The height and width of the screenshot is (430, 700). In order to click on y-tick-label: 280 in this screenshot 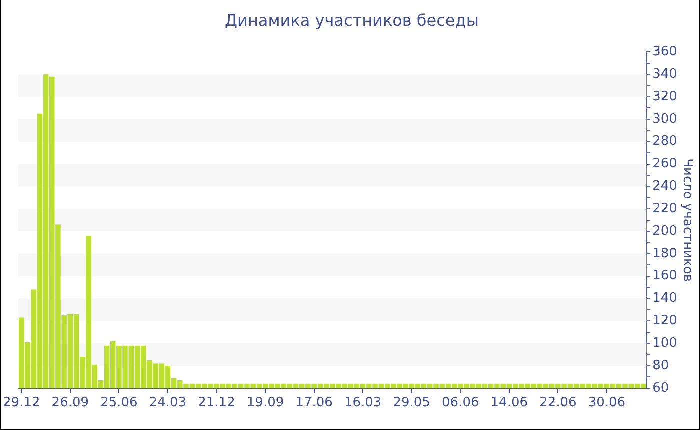, I will do `click(665, 142)`.